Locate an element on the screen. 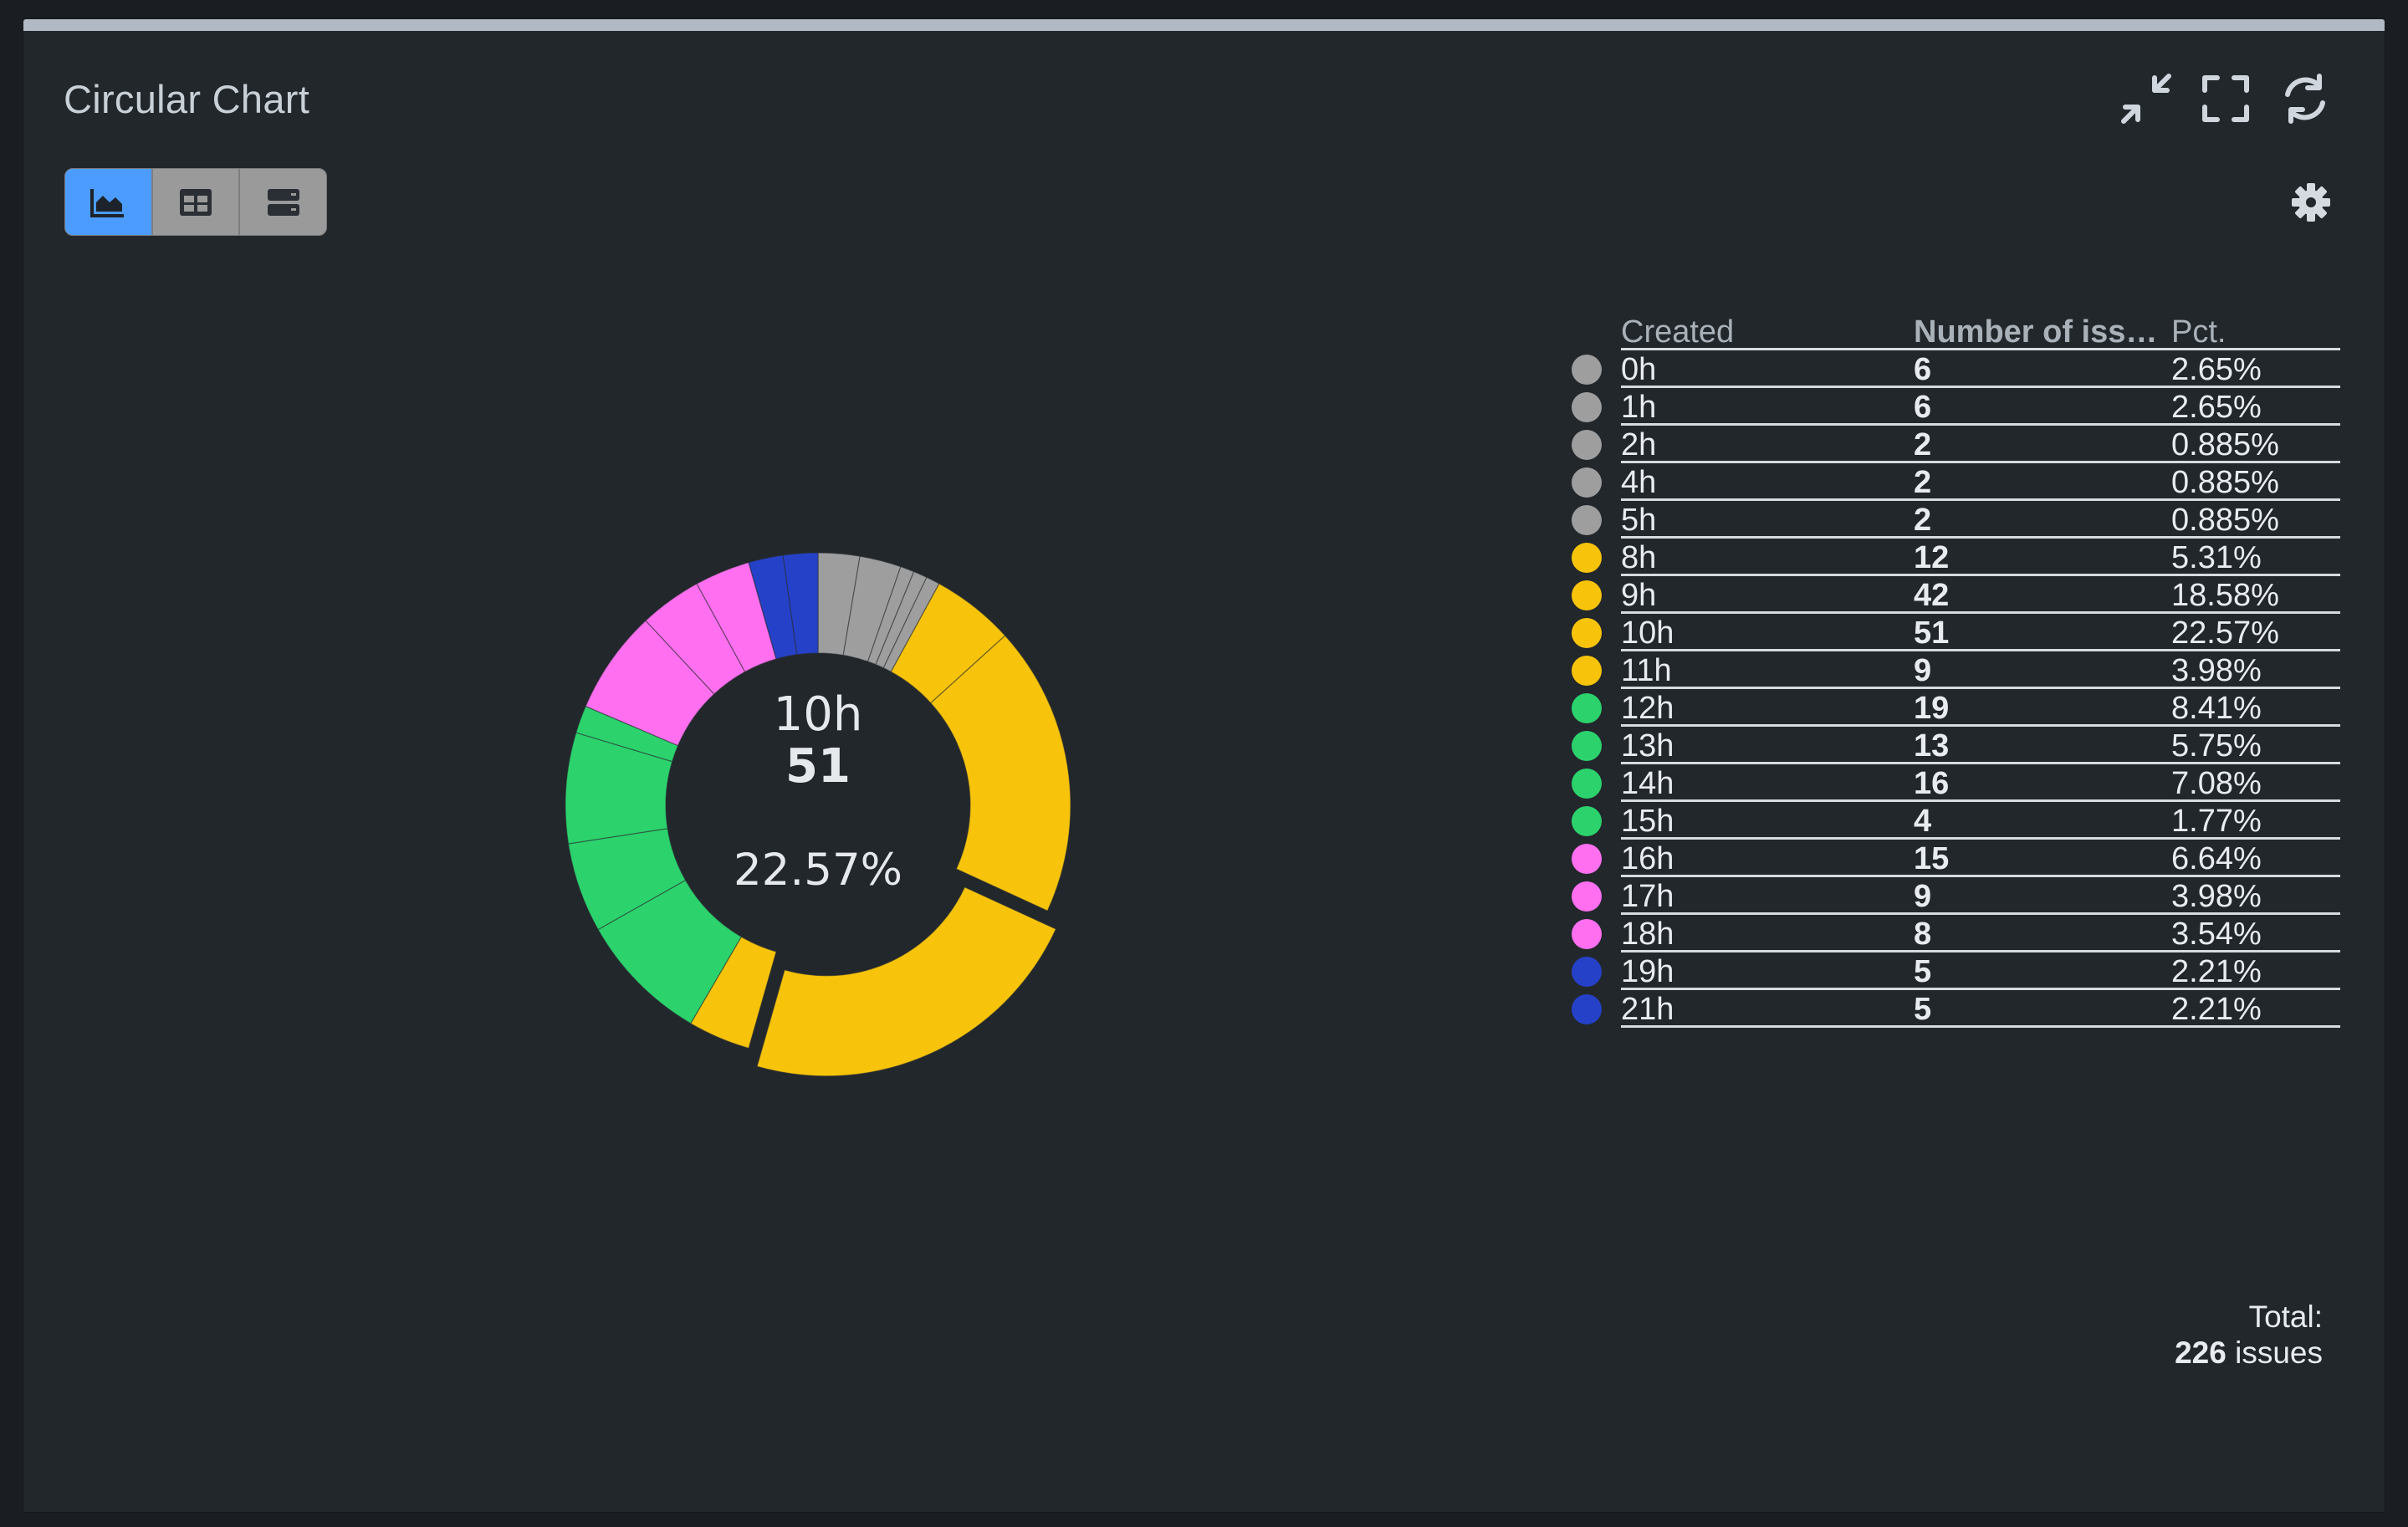 The height and width of the screenshot is (1527, 2408). view-switcher is located at coordinates (195, 202).